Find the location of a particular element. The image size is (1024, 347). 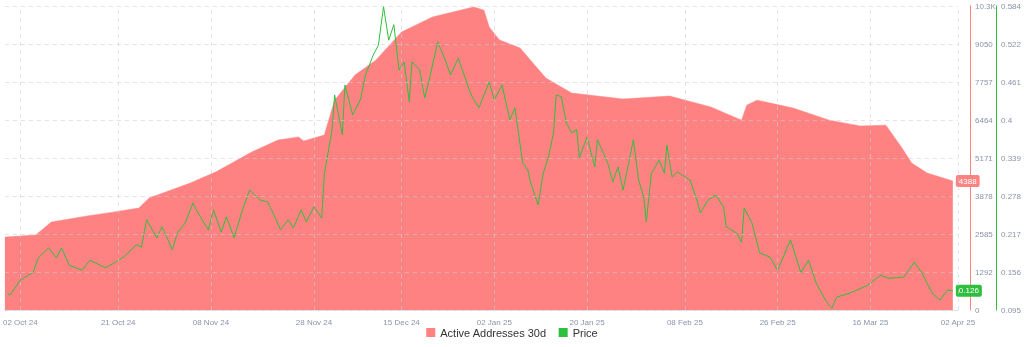

y2-tick-label: 0.522 is located at coordinates (1011, 45).